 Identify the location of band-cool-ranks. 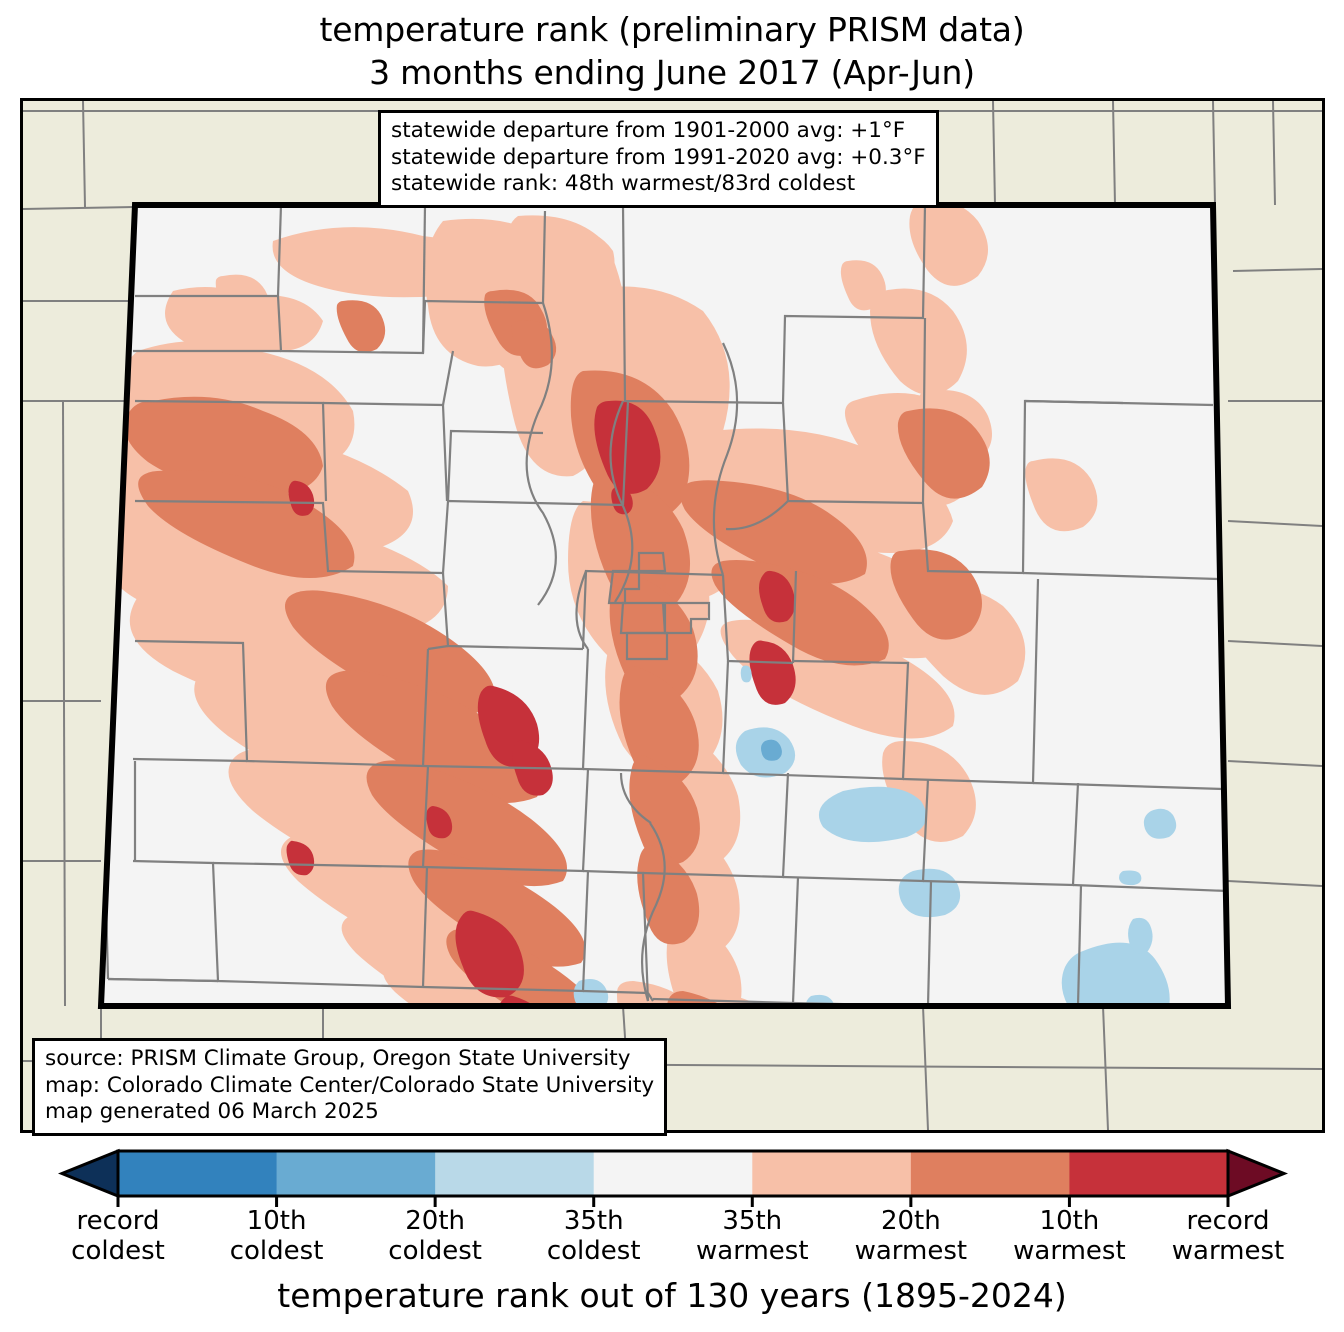
(875, 835).